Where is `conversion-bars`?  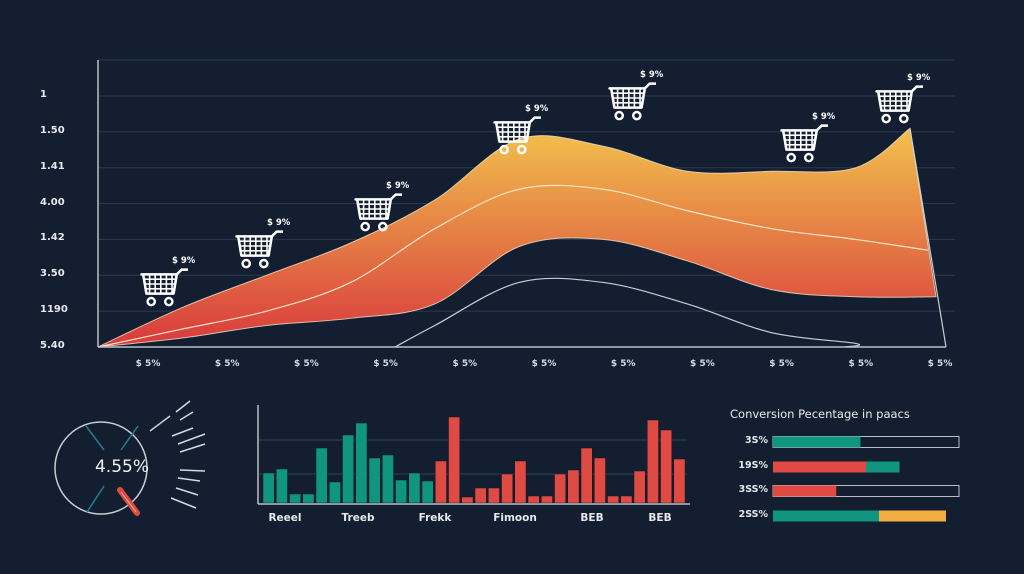 conversion-bars is located at coordinates (866, 479).